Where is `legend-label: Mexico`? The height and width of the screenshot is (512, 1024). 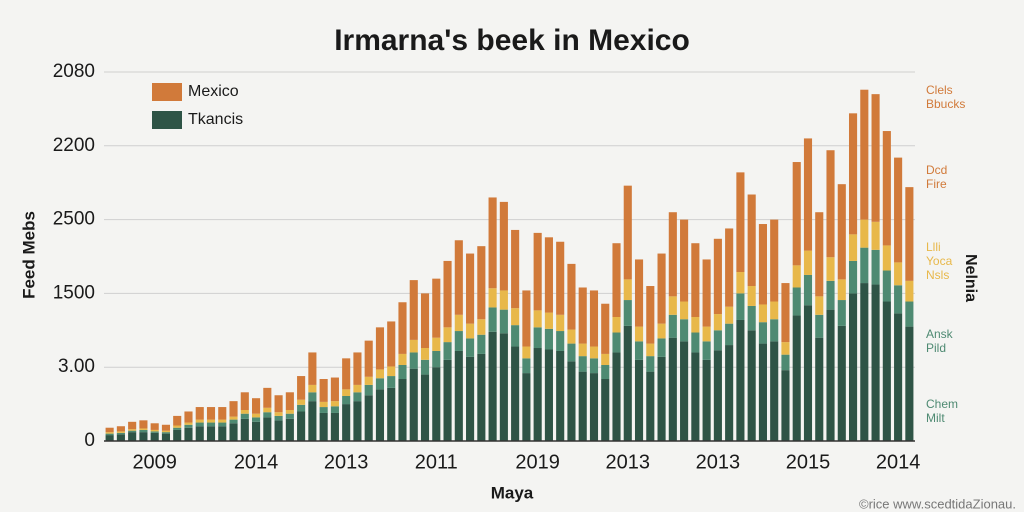 legend-label: Mexico is located at coordinates (213, 91).